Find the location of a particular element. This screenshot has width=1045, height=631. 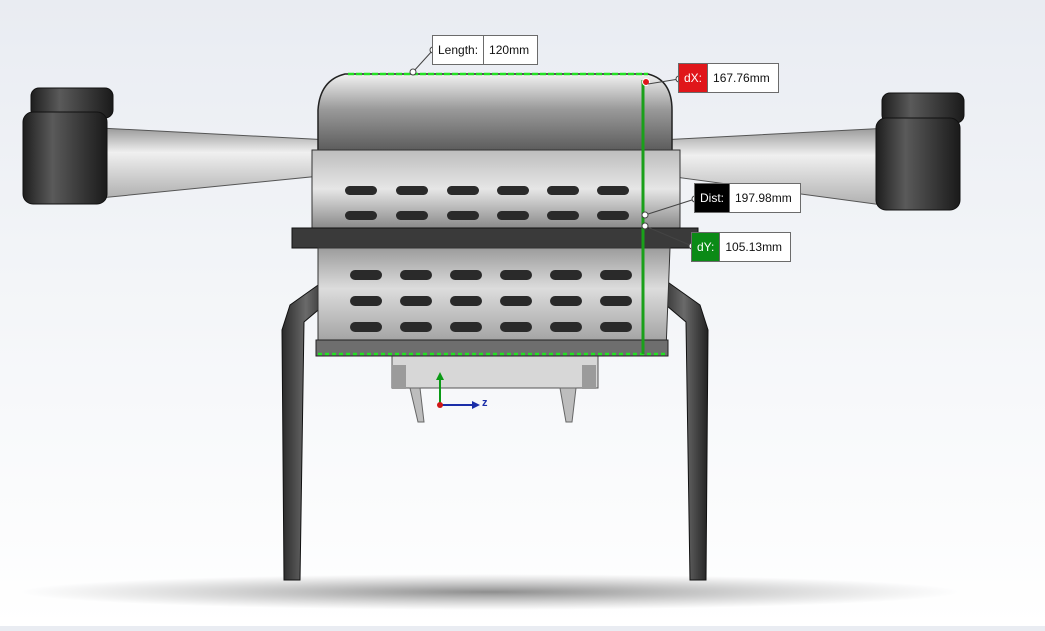

dy-callout: dY: 105.13mm is located at coordinates (741, 247).